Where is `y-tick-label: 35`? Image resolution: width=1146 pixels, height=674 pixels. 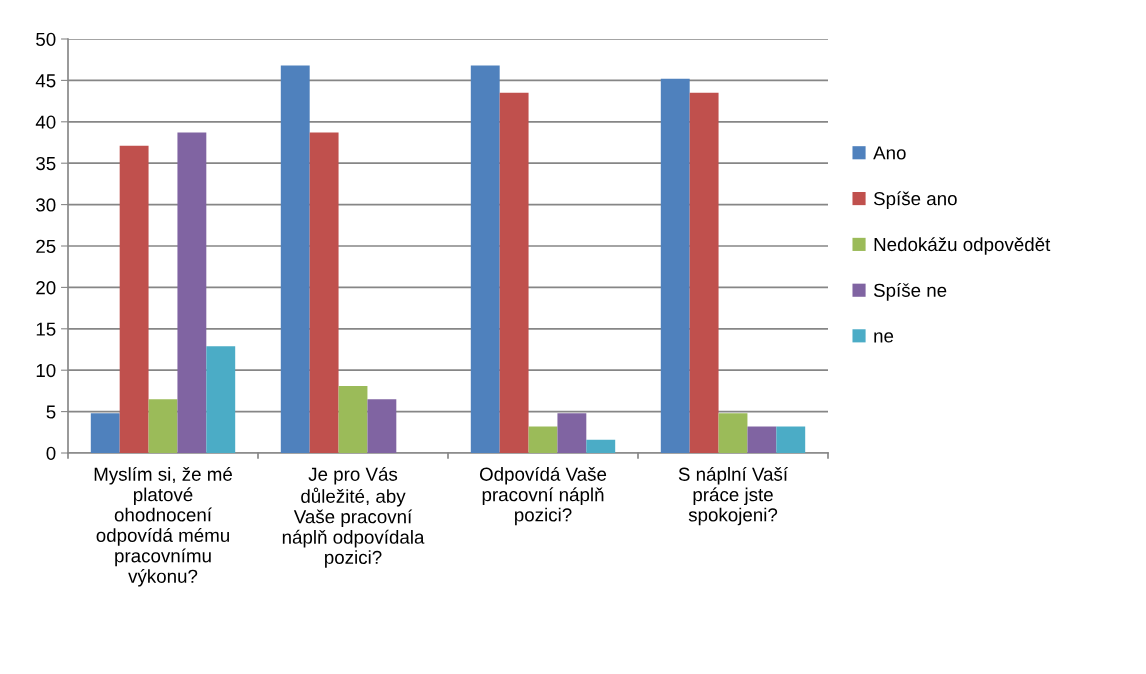
y-tick-label: 35 is located at coordinates (46, 163).